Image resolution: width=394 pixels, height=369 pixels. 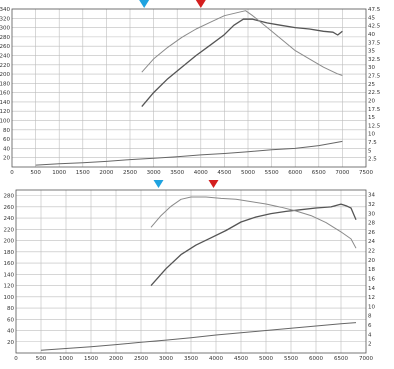 What do you see at coordinates (371, 279) in the screenshot?
I see `right-tick-label: 16` at bounding box center [371, 279].